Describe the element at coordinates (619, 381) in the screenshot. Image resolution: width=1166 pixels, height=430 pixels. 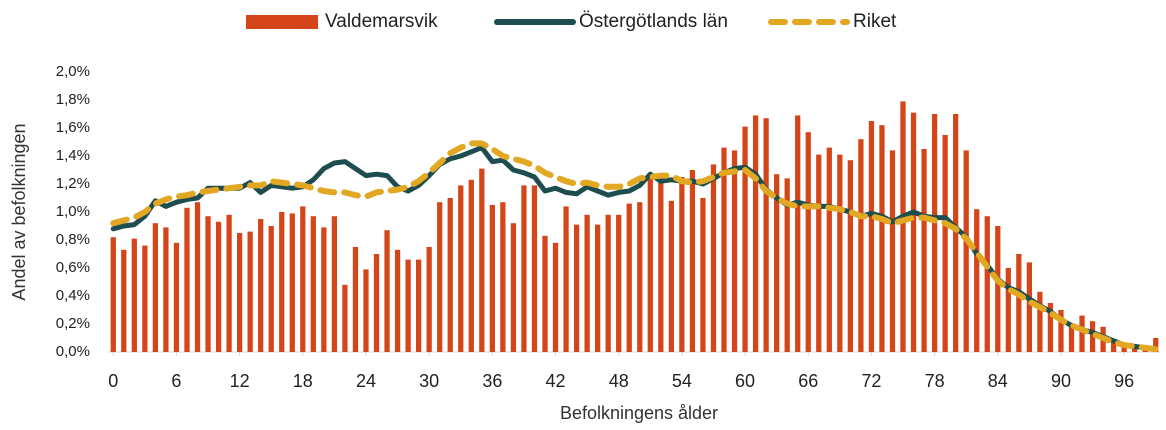
I see `x-tick-label: 48` at that location.